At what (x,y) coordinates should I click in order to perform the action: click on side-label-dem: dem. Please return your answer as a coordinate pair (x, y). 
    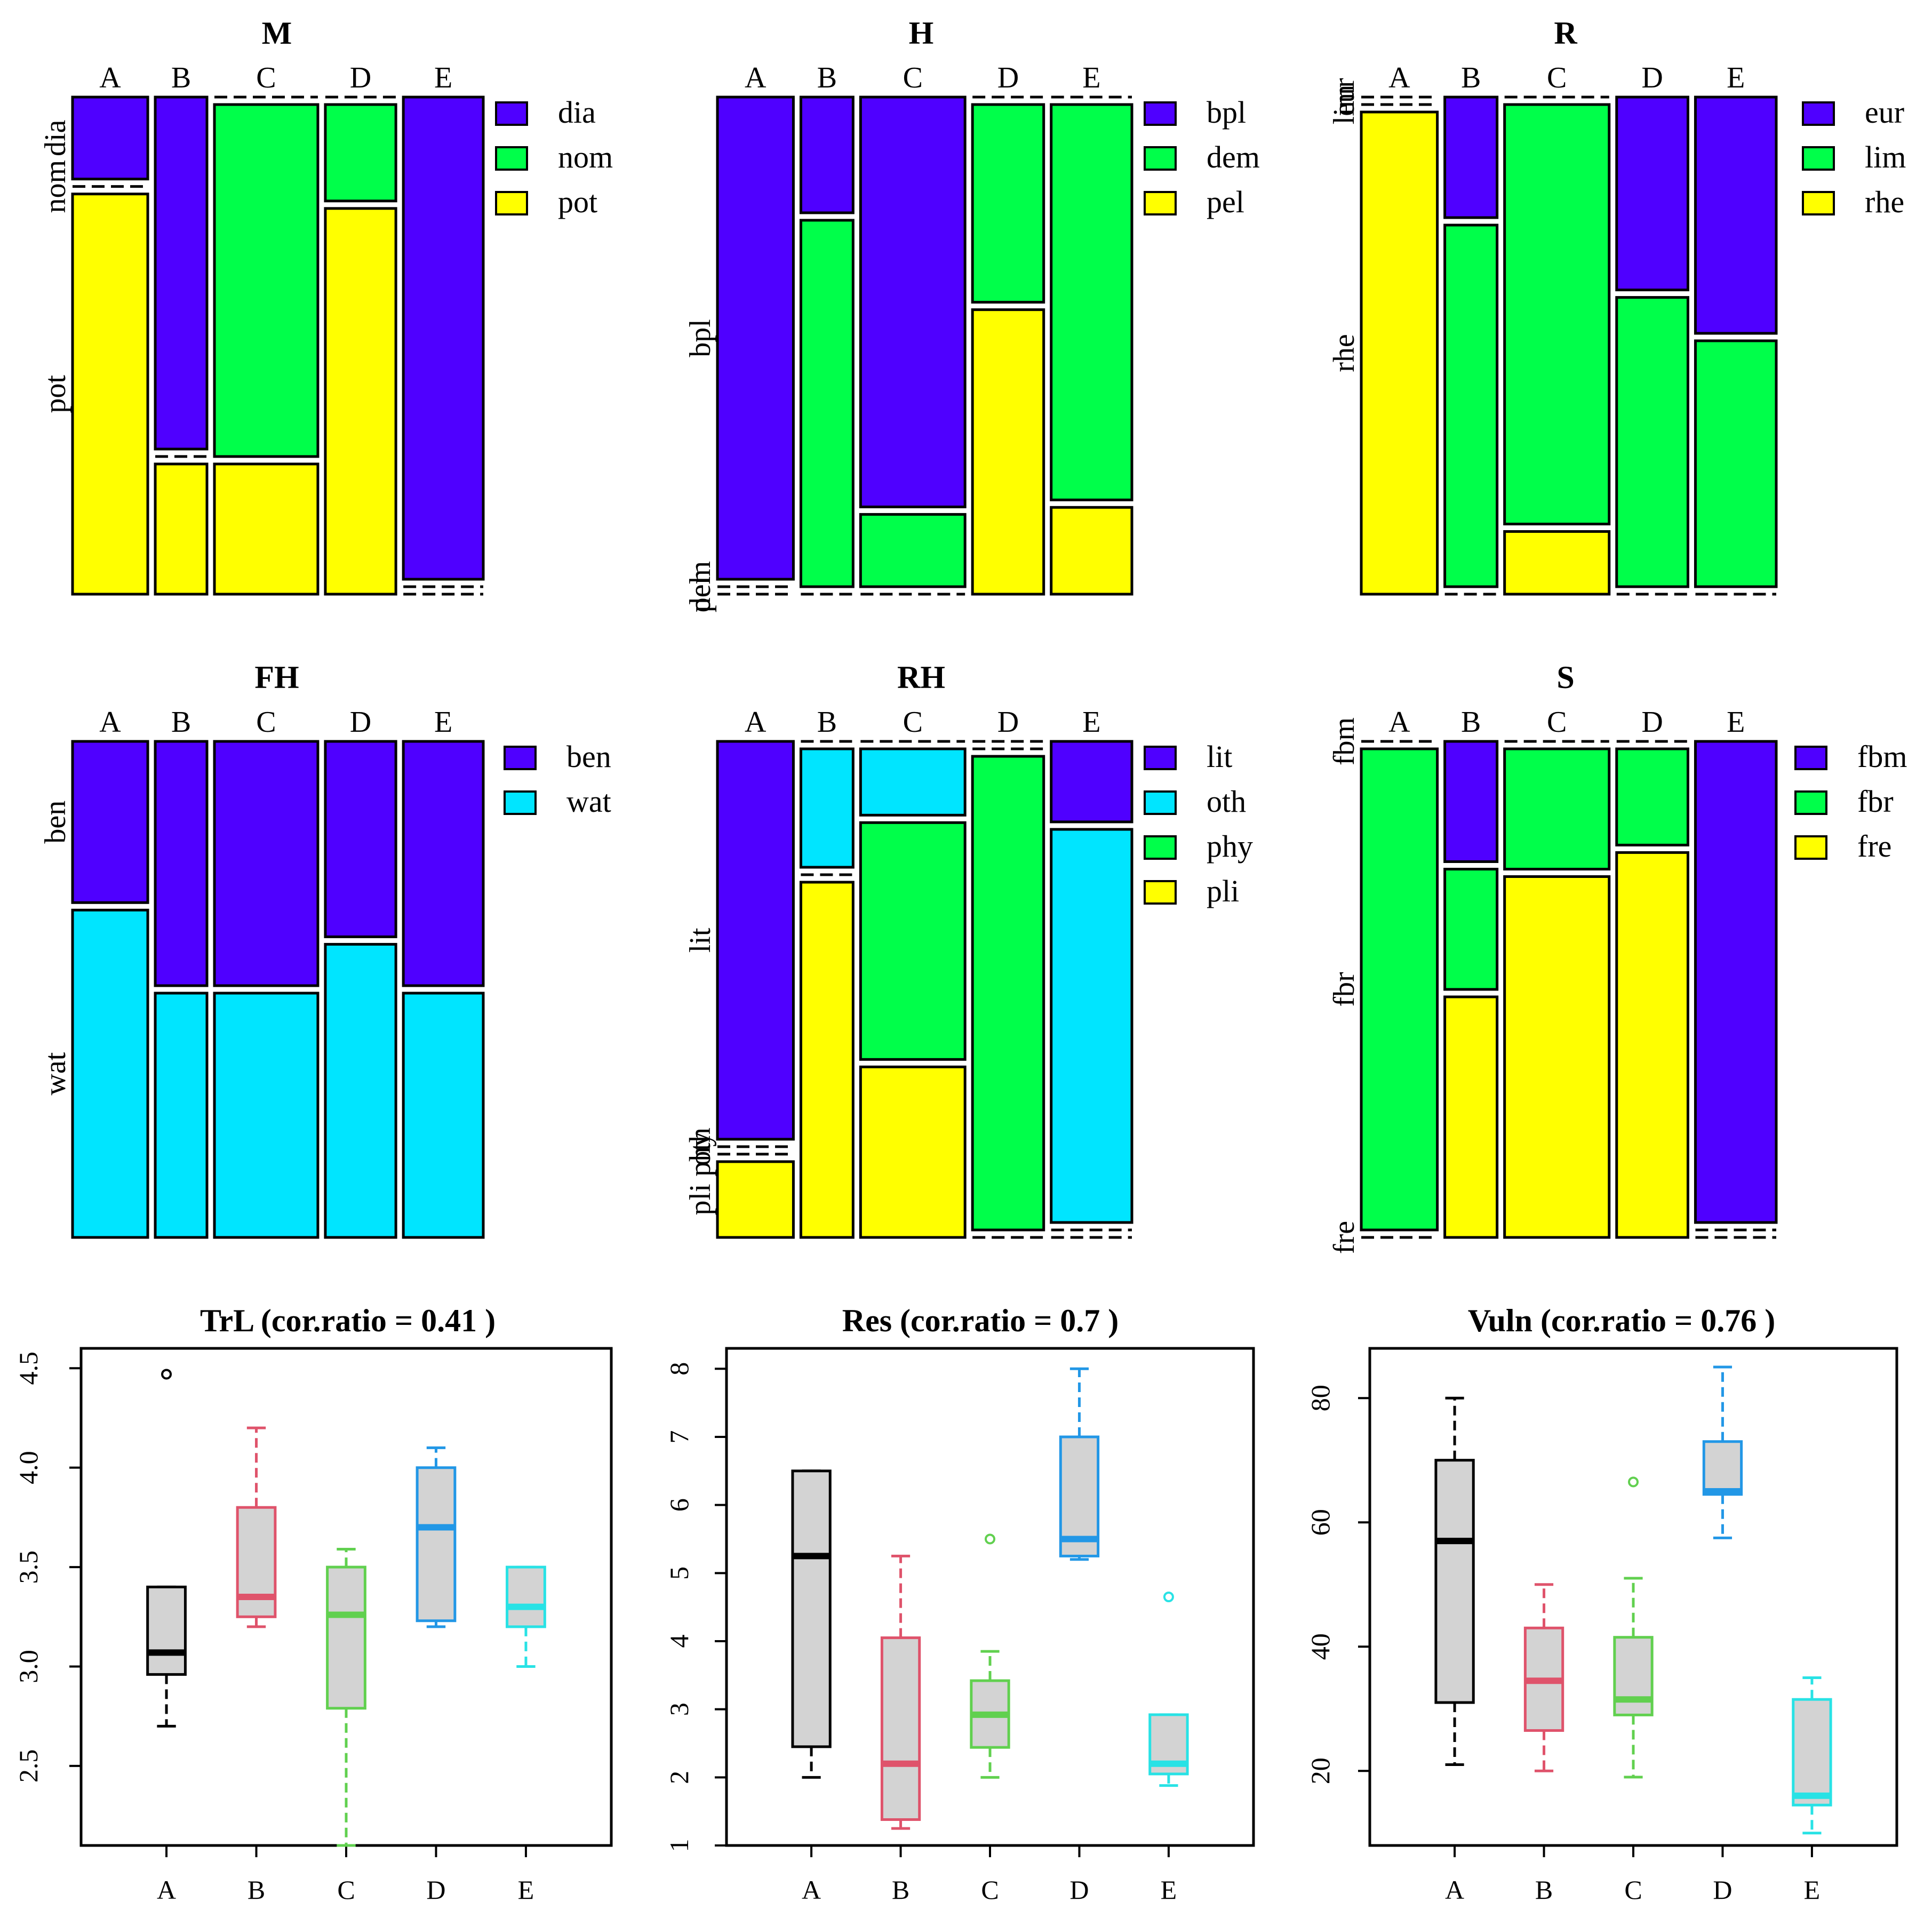
    Looking at the image, I should click on (700, 586).